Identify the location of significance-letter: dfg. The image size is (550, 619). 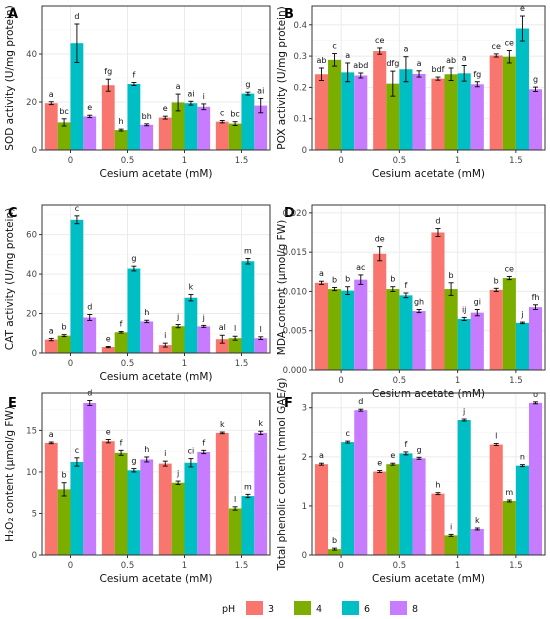
(392, 63).